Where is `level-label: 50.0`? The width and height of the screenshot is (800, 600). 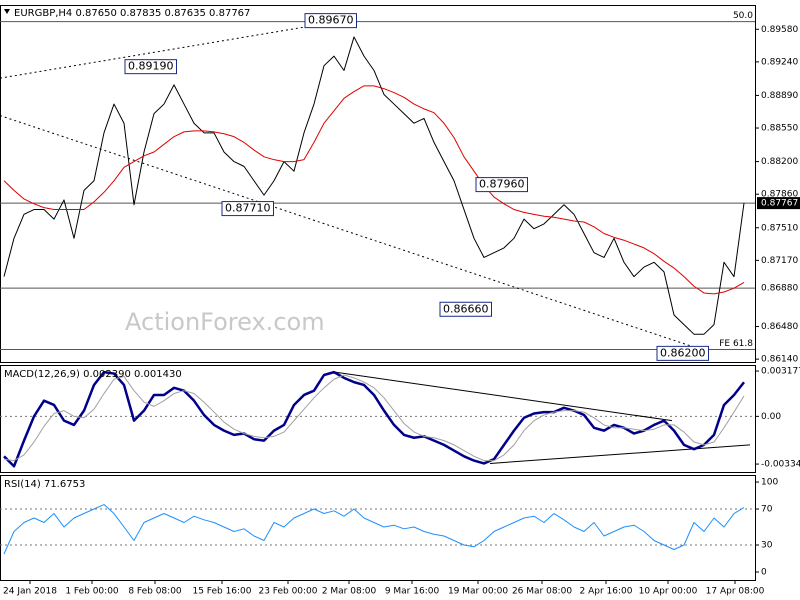 level-label: 50.0 is located at coordinates (743, 16).